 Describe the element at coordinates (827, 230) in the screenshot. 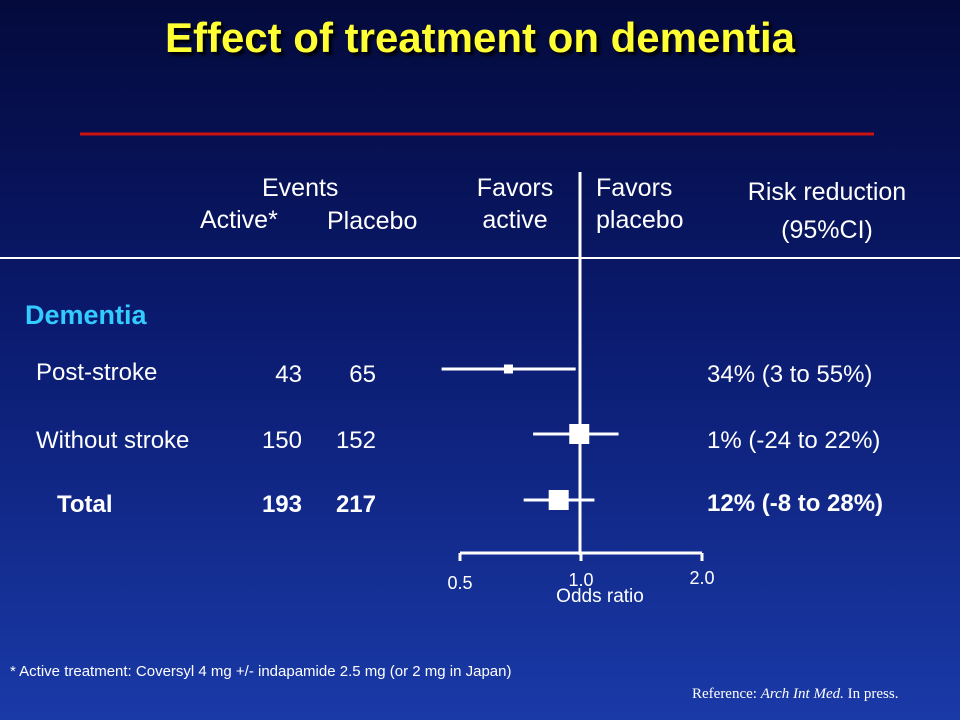

I see `risk-header-line2: (95%CI)` at that location.